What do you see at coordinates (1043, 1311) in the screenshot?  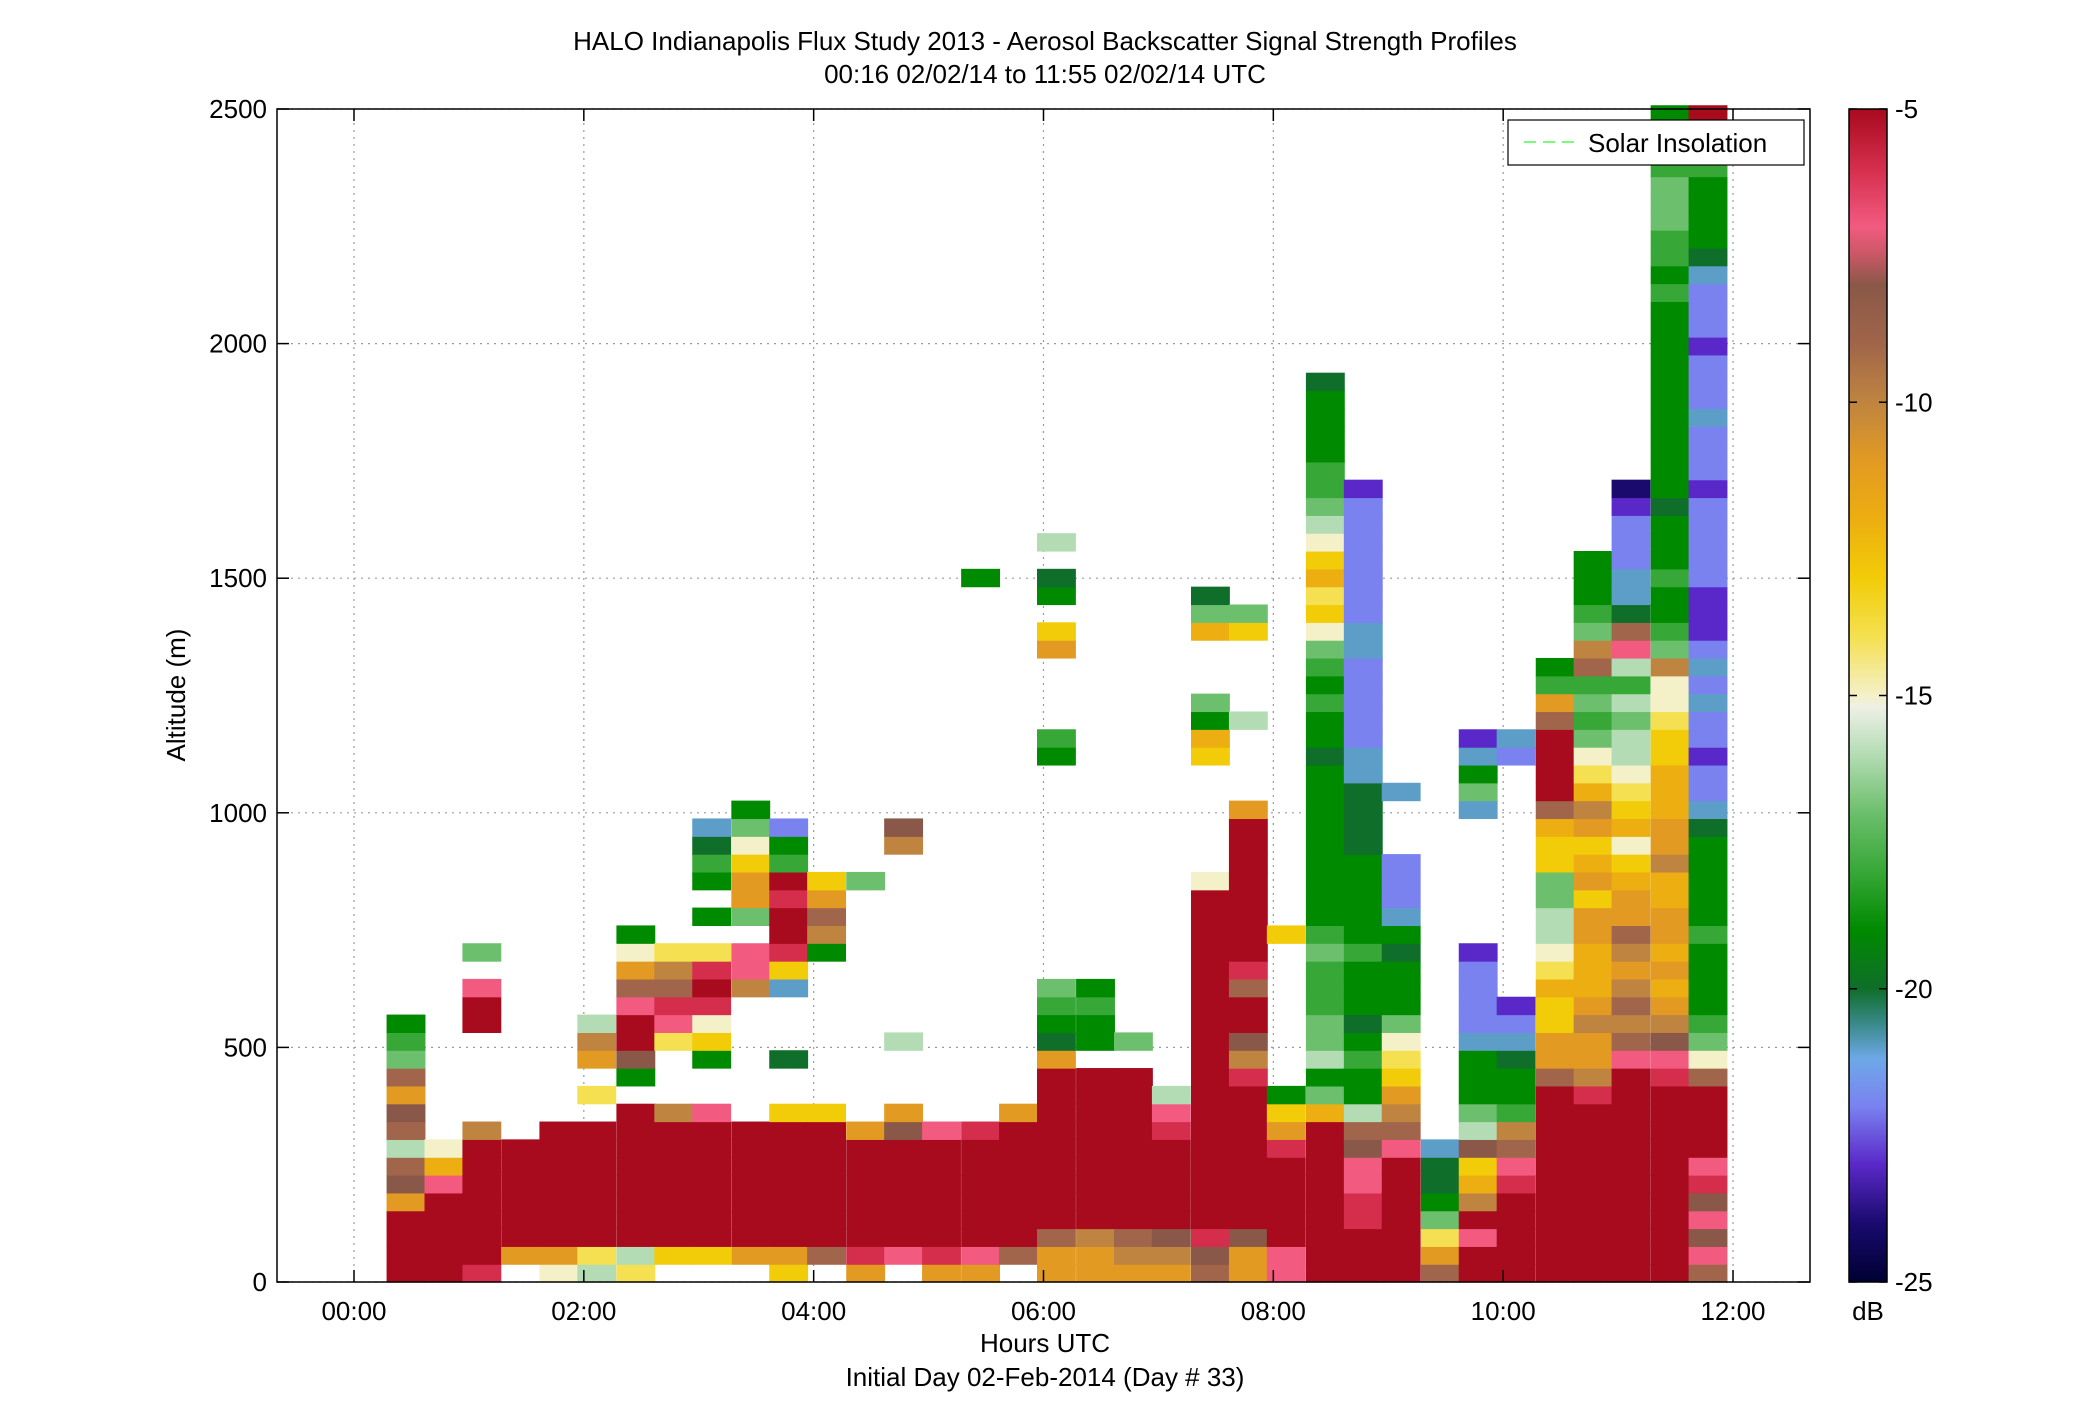 I see `x-tick-label-3: 06:00` at bounding box center [1043, 1311].